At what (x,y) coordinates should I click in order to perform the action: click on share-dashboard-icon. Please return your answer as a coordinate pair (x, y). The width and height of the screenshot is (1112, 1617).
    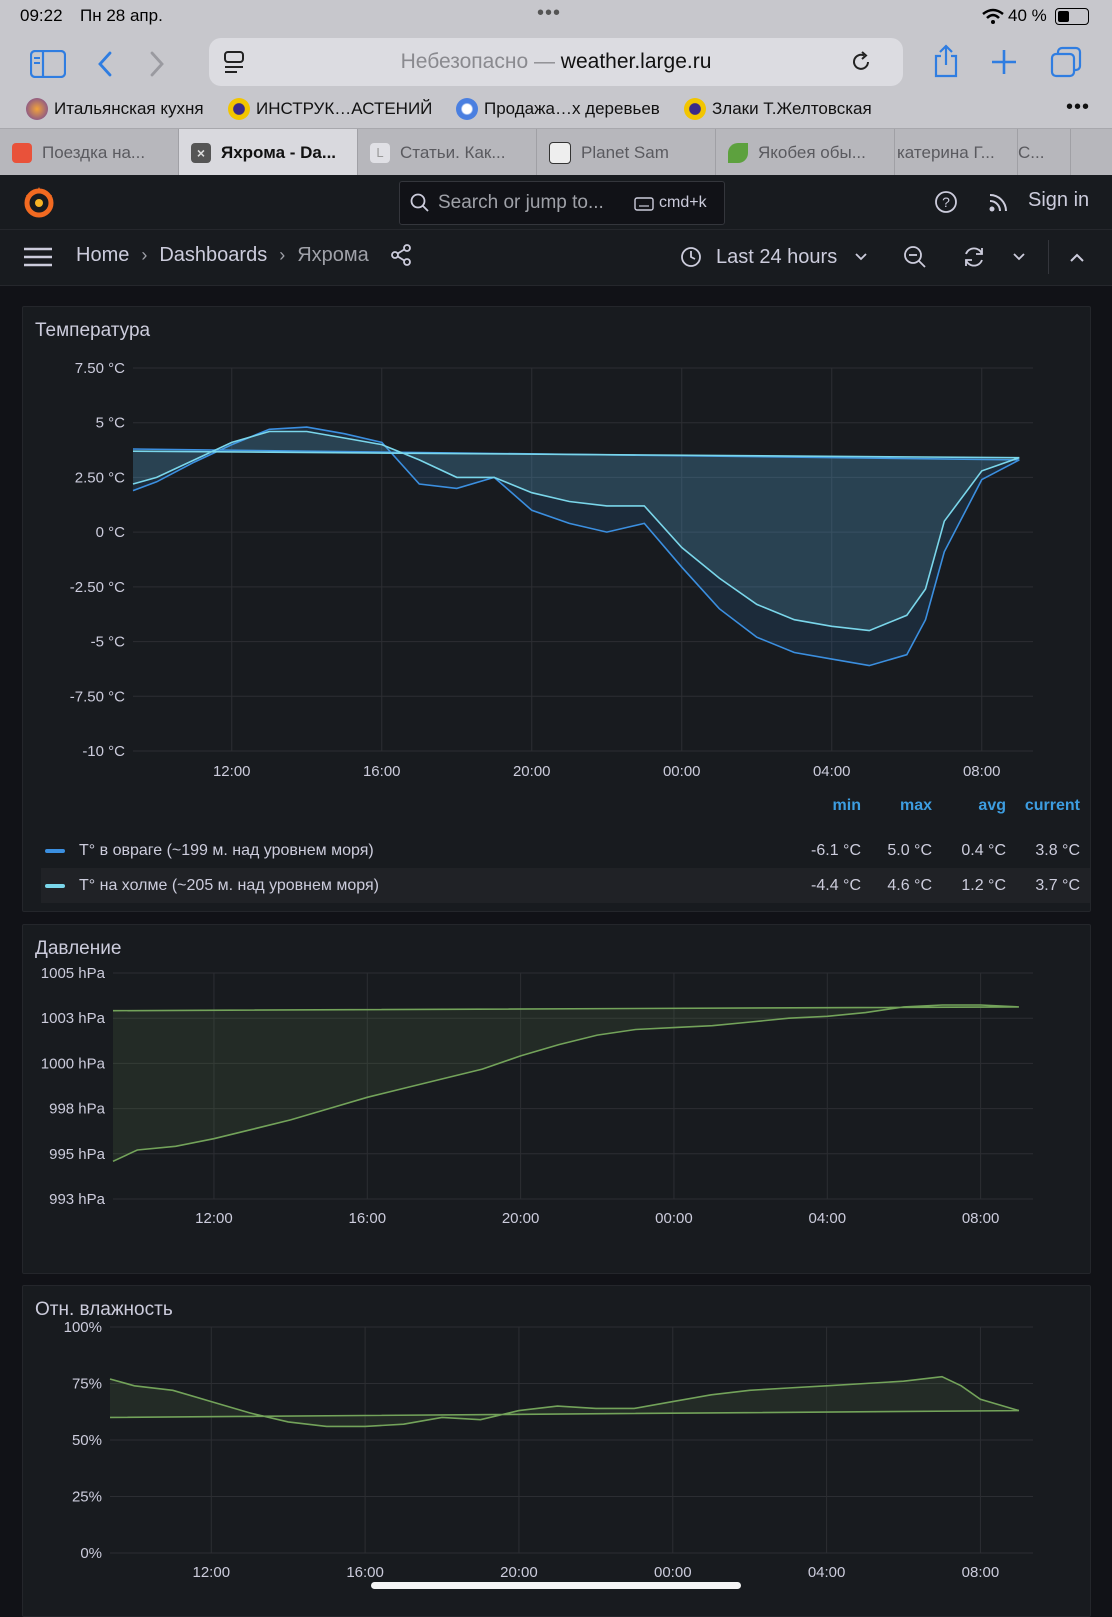
    Looking at the image, I should click on (401, 255).